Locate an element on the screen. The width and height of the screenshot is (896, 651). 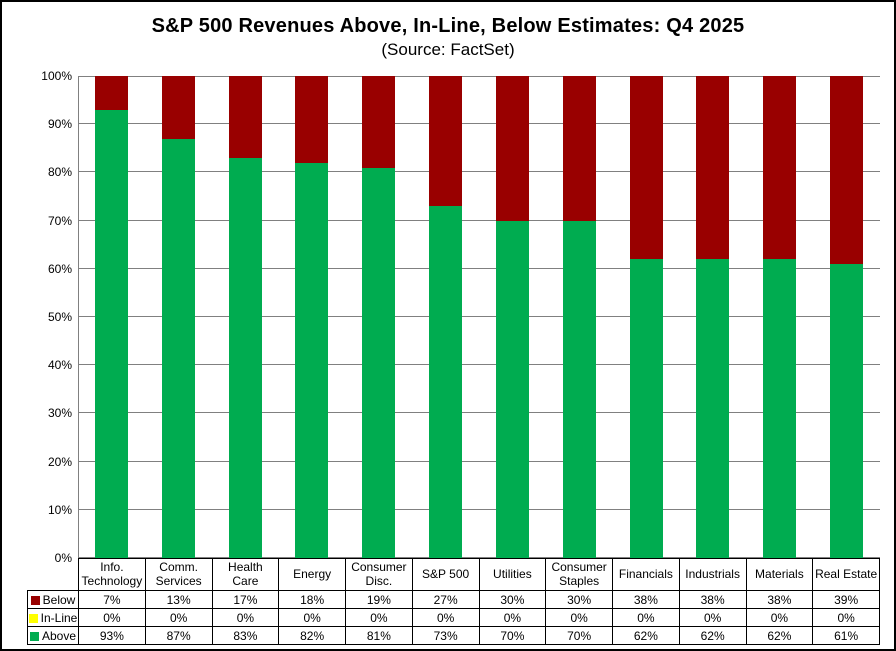
value-cell: 27% is located at coordinates (445, 599).